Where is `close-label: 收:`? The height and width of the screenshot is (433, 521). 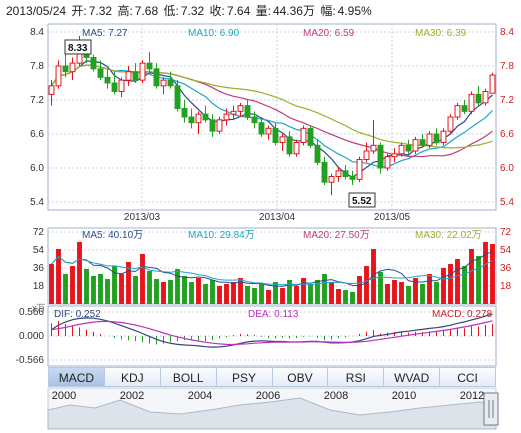
close-label: 收: is located at coordinates (217, 11).